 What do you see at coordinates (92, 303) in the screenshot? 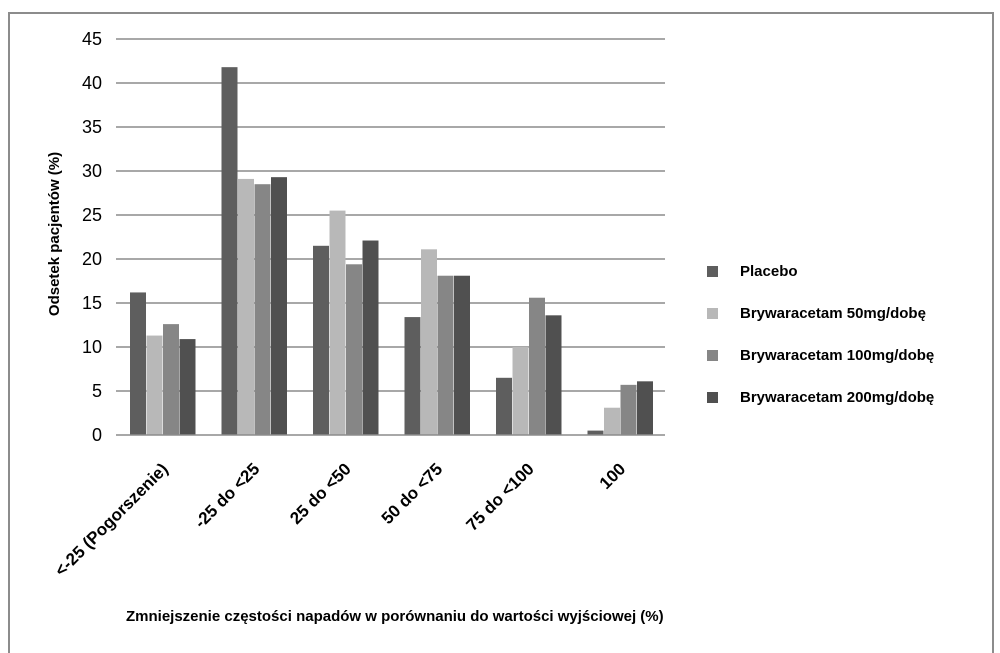
I see `y-tick-label: 15` at bounding box center [92, 303].